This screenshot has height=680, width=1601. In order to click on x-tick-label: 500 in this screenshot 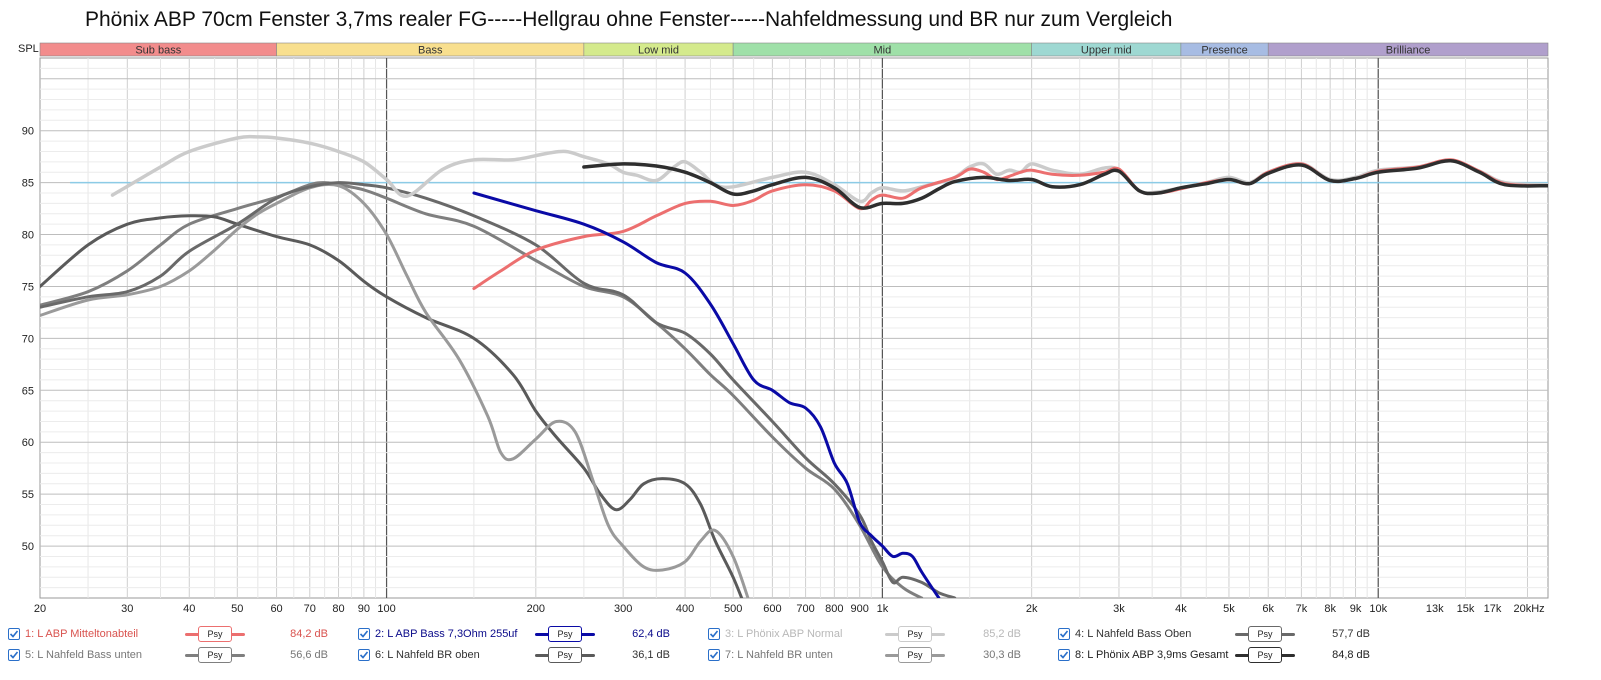, I will do `click(733, 609)`.